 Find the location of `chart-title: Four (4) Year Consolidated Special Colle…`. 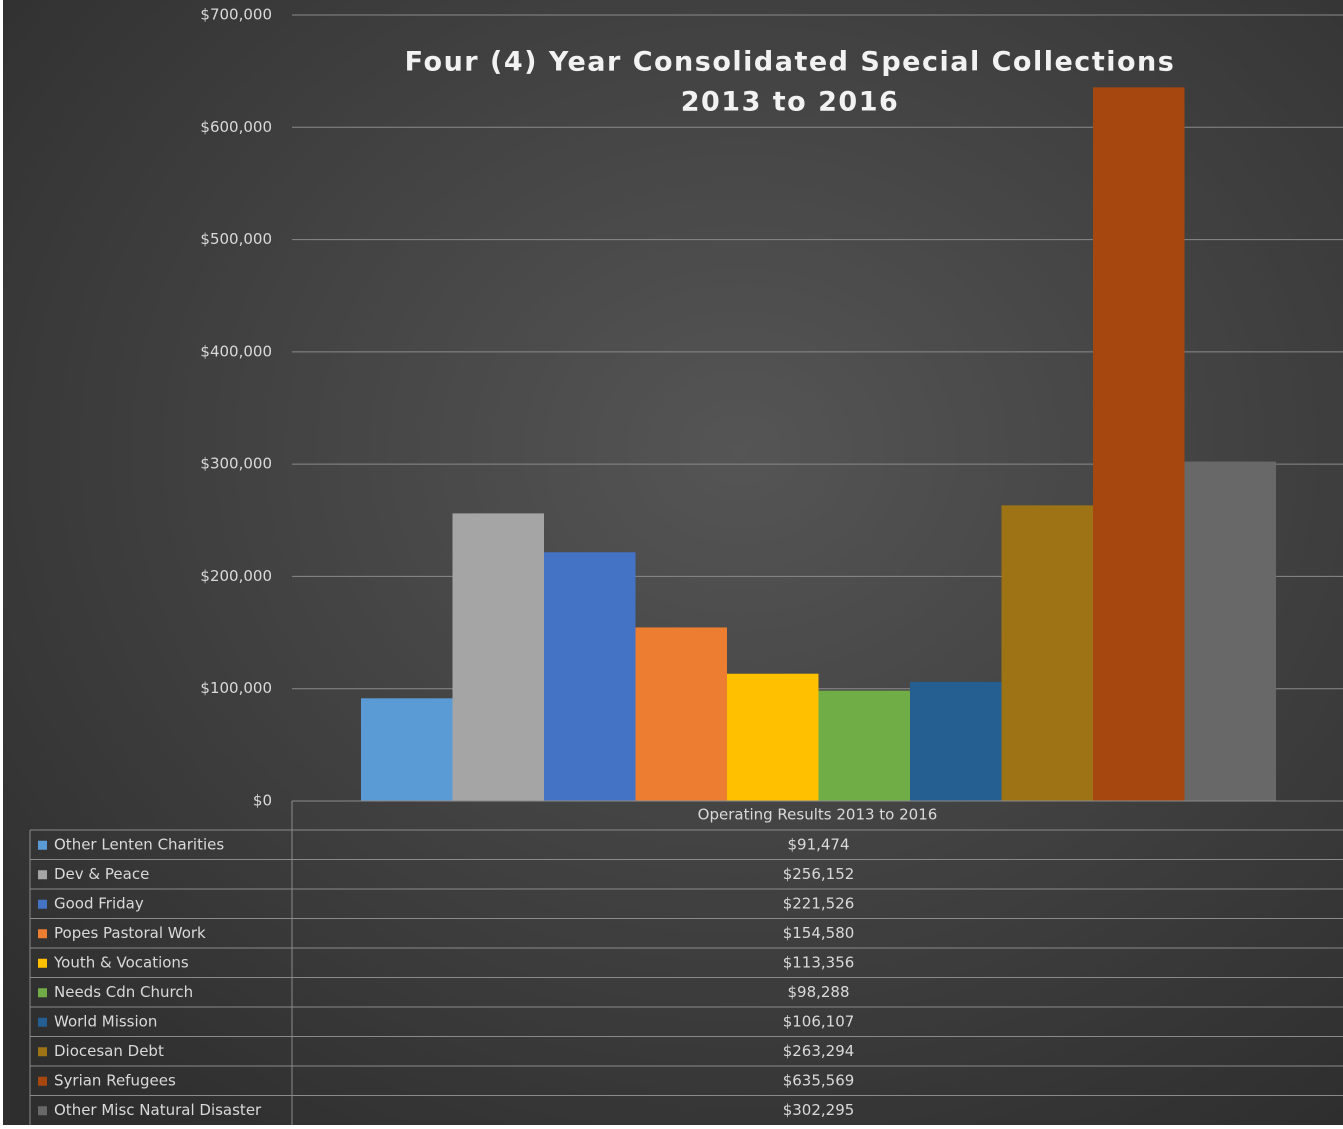

chart-title: Four (4) Year Consolidated Special Colle… is located at coordinates (790, 62).